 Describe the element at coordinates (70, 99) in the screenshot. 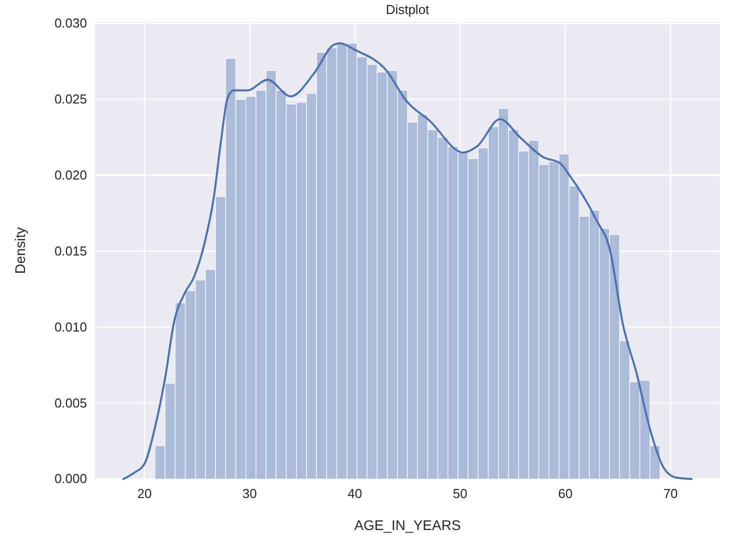

I see `y-tick-label: 0.025` at that location.